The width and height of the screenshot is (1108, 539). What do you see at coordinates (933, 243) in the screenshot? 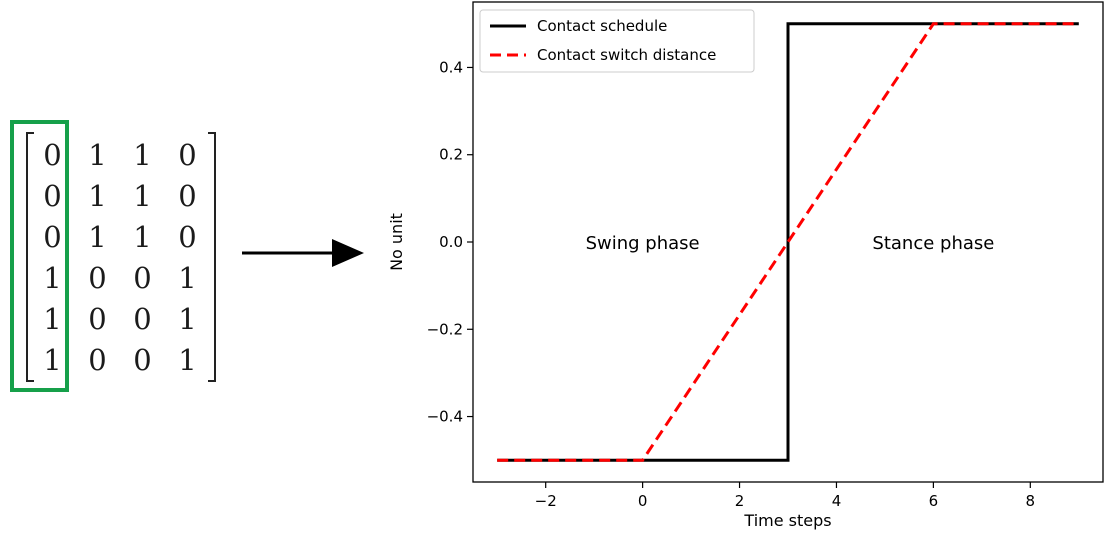
I see `phase-annotation: Stance phase` at bounding box center [933, 243].